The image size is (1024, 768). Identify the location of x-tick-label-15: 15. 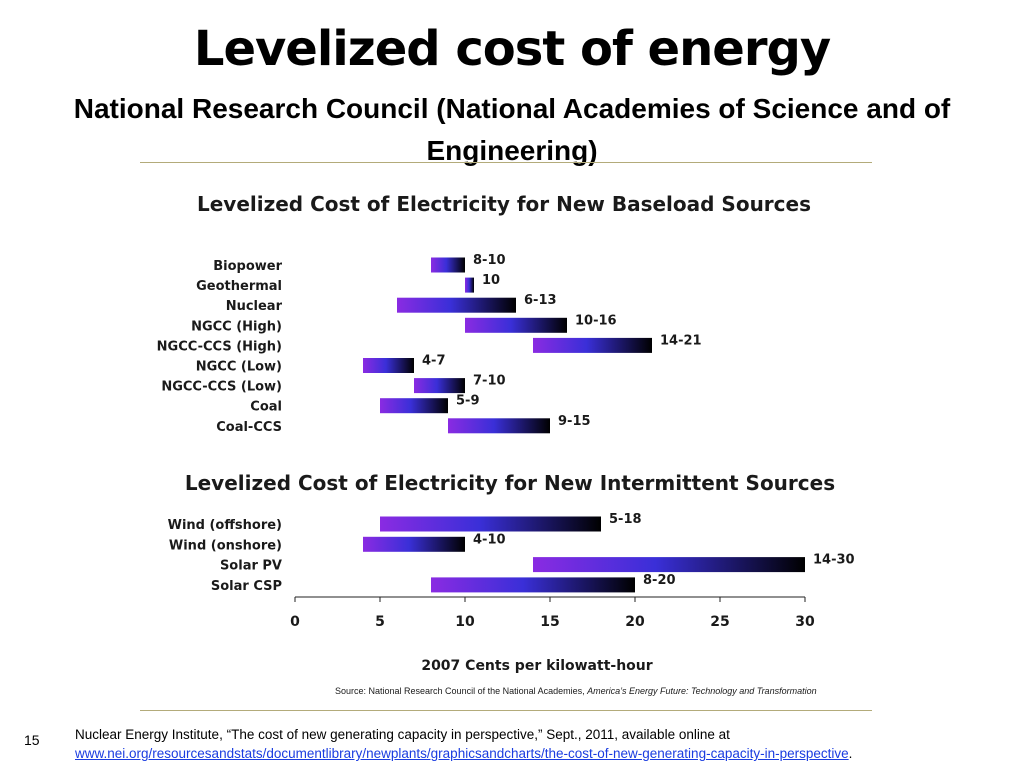
(549, 622).